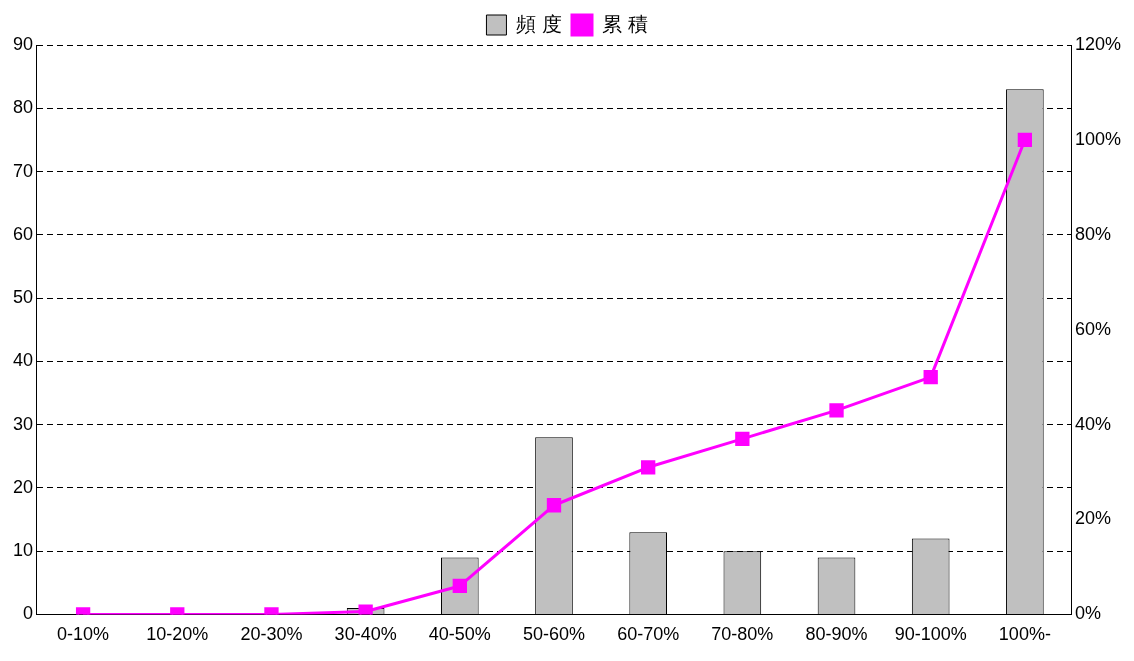  What do you see at coordinates (23, 360) in the screenshot?
I see `y-tick-label: 40` at bounding box center [23, 360].